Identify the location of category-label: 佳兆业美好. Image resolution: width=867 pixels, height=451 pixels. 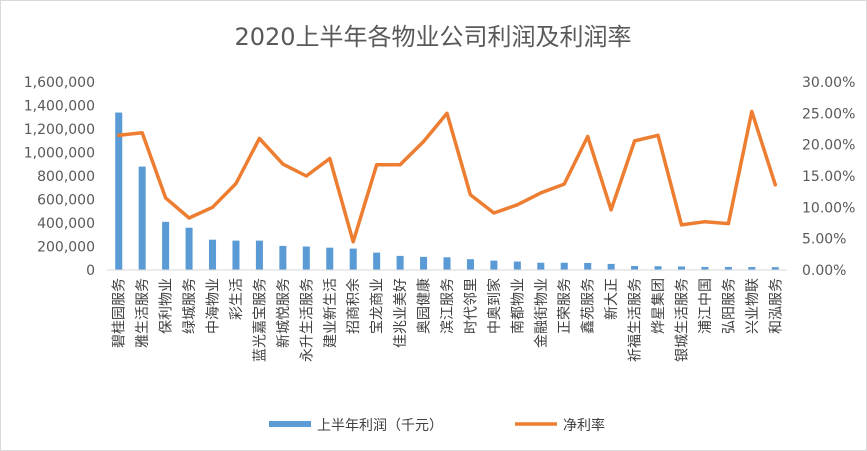
(401, 313).